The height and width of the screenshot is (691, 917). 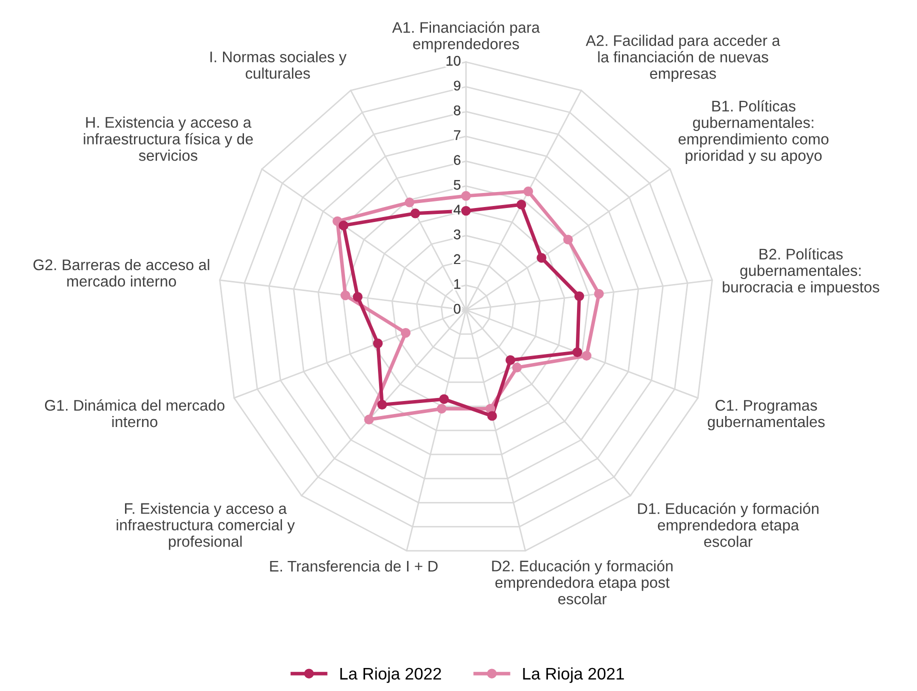 I want to click on y-tick-label: 9, so click(x=457, y=85).